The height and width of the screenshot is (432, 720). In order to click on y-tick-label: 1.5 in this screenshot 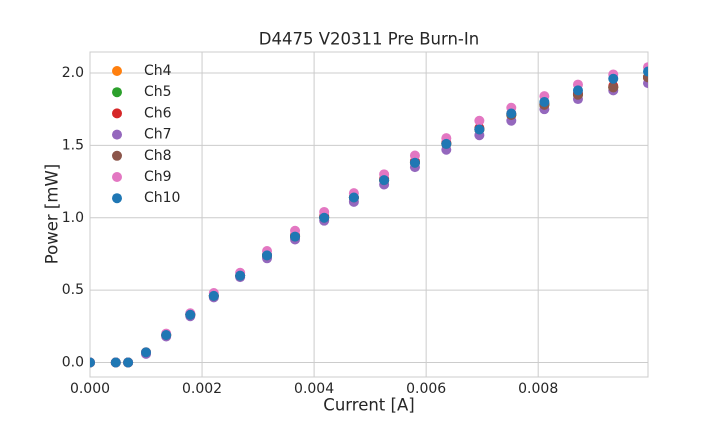, I will do `click(73, 145)`.